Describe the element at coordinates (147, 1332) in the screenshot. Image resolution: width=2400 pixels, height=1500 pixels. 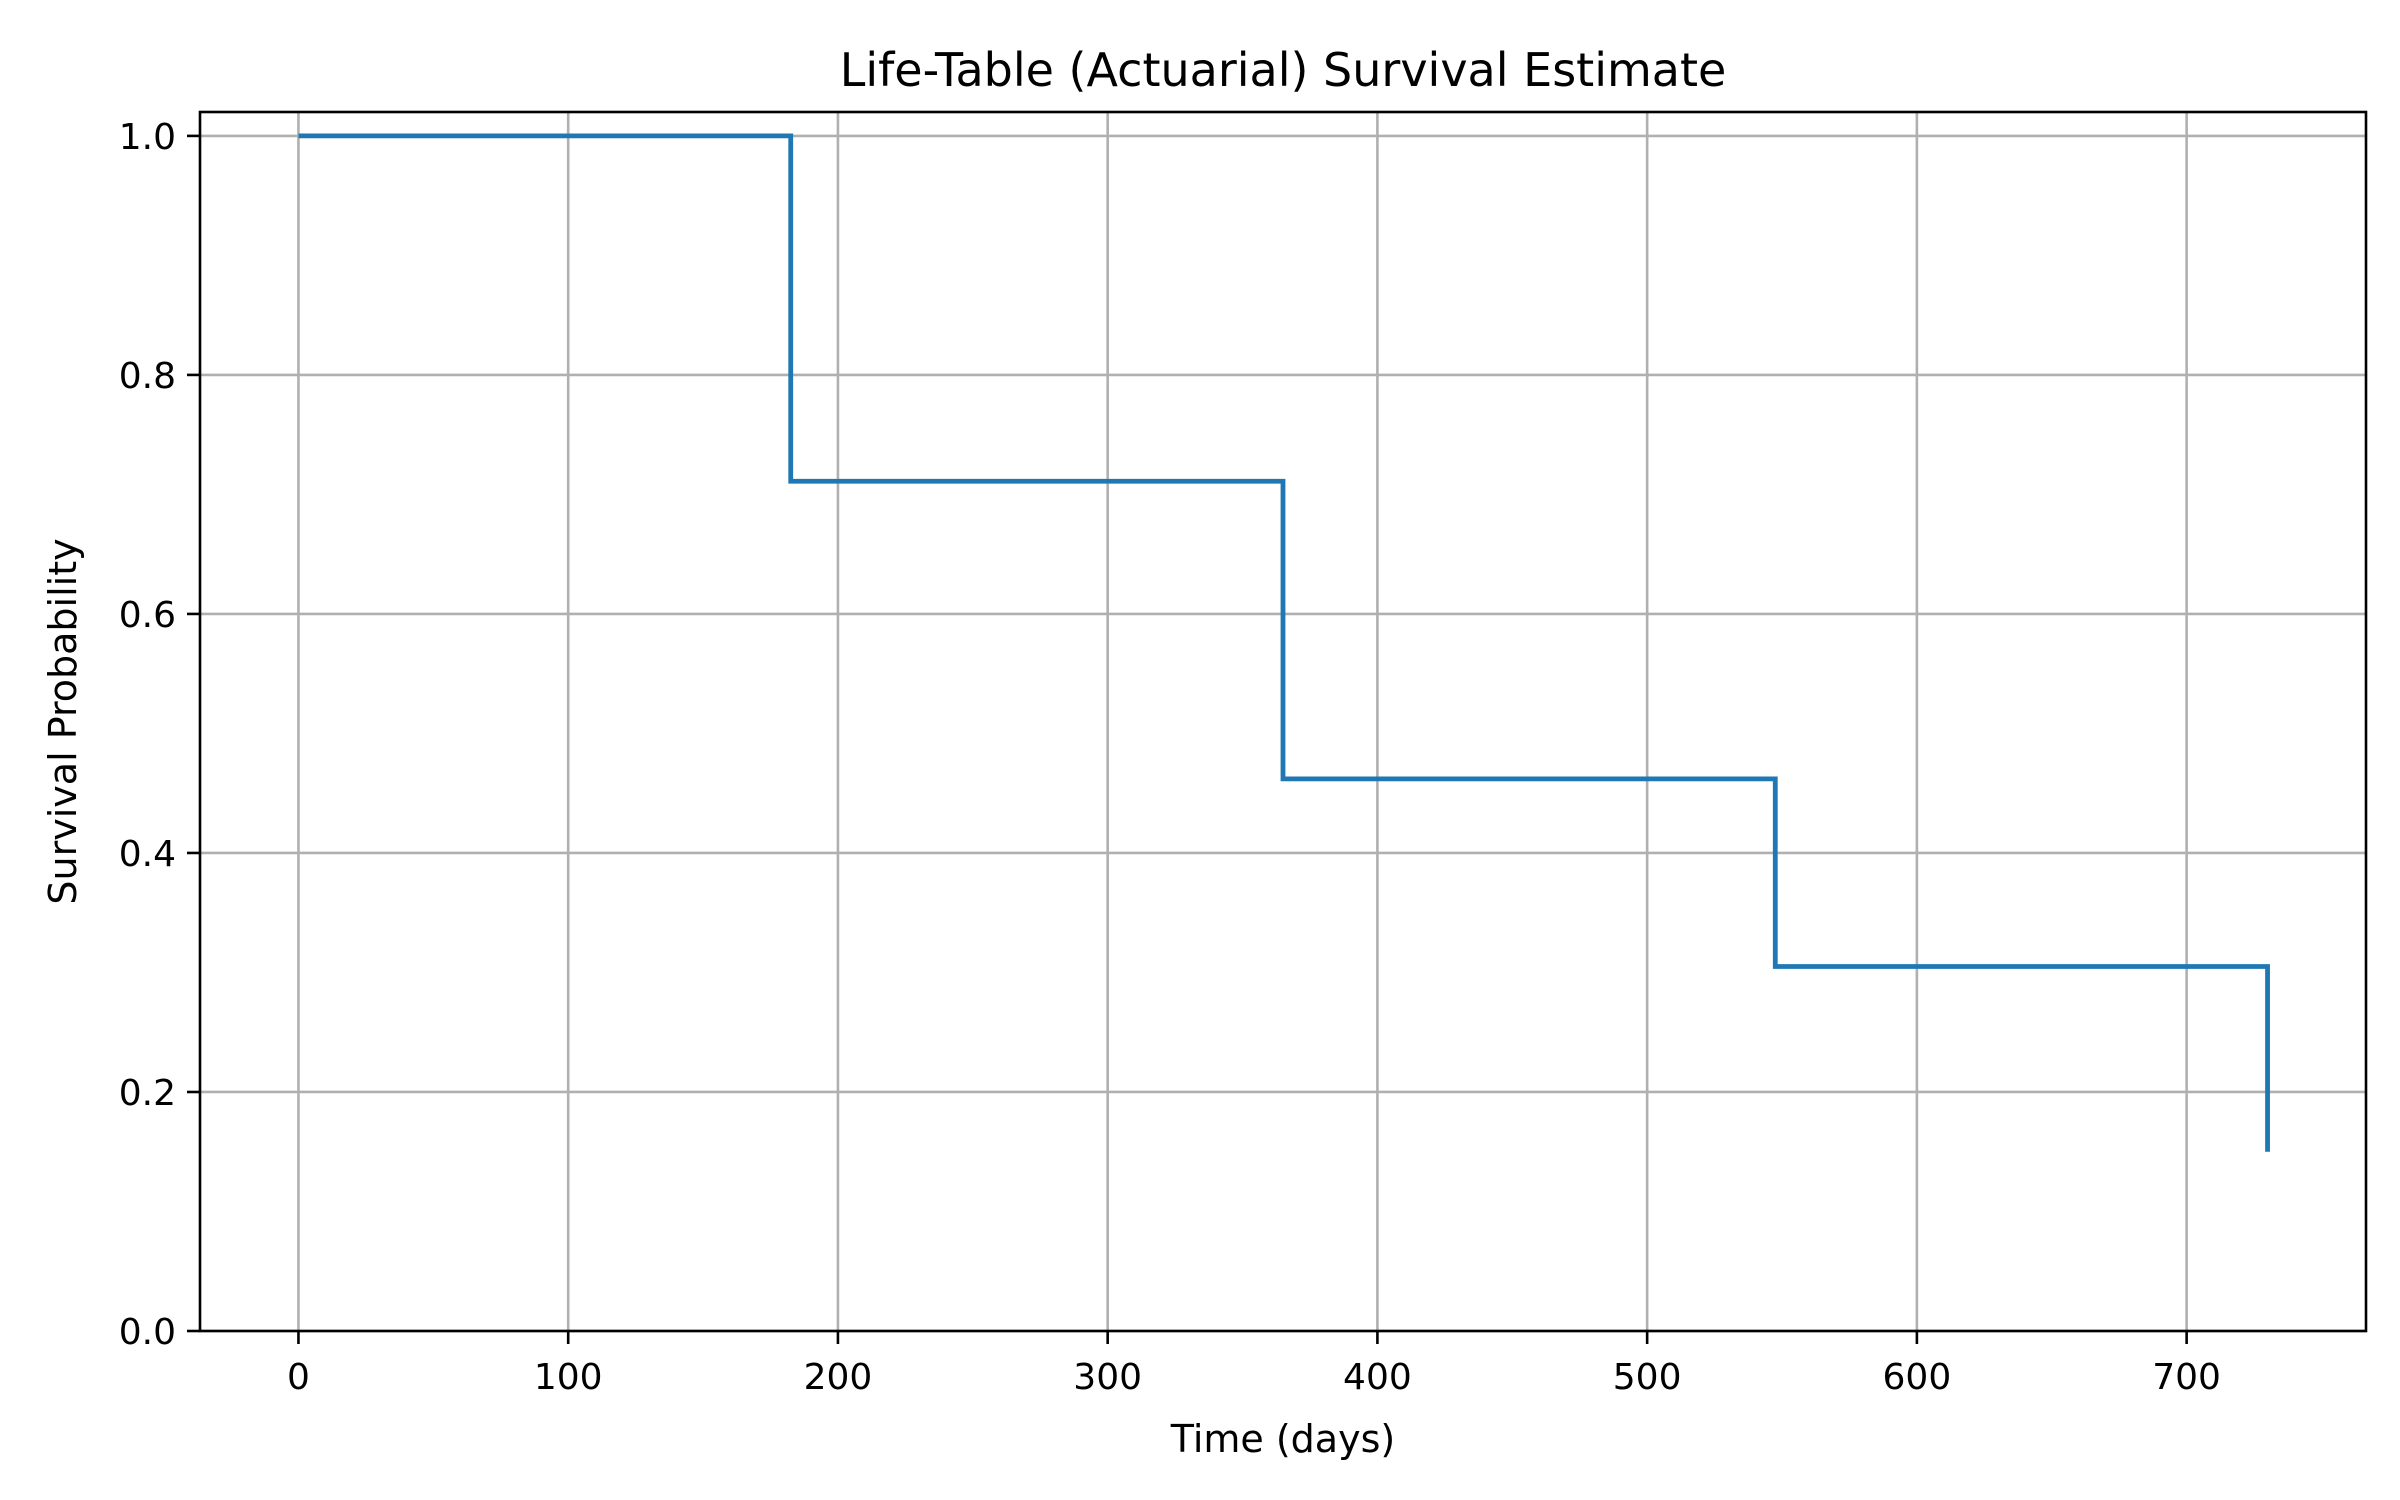
I see `y-tick-label: 0.0` at that location.